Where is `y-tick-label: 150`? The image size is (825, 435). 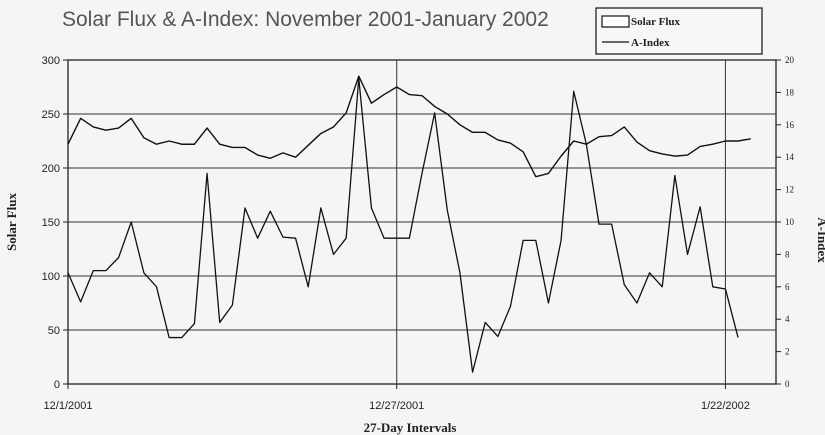
y-tick-label: 150 is located at coordinates (51, 223).